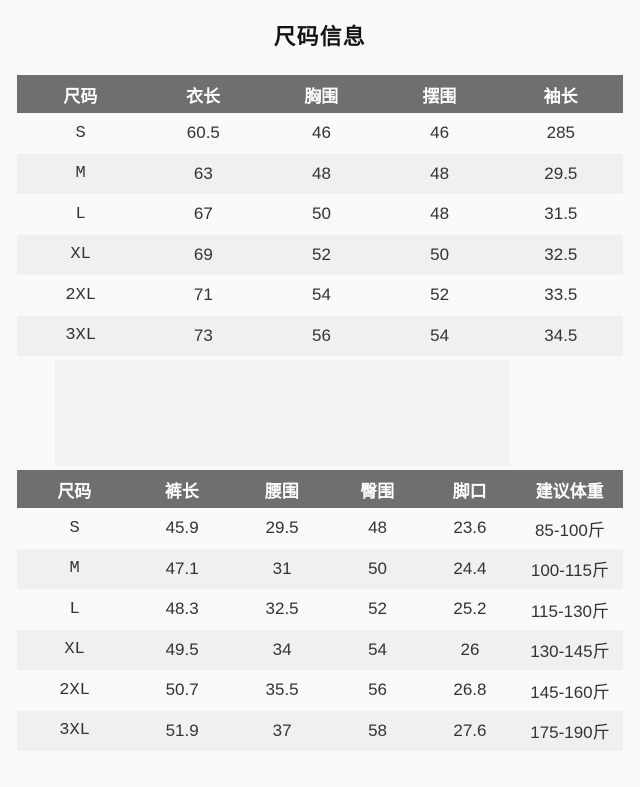 The width and height of the screenshot is (640, 787). I want to click on value-cell: 37, so click(282, 730).